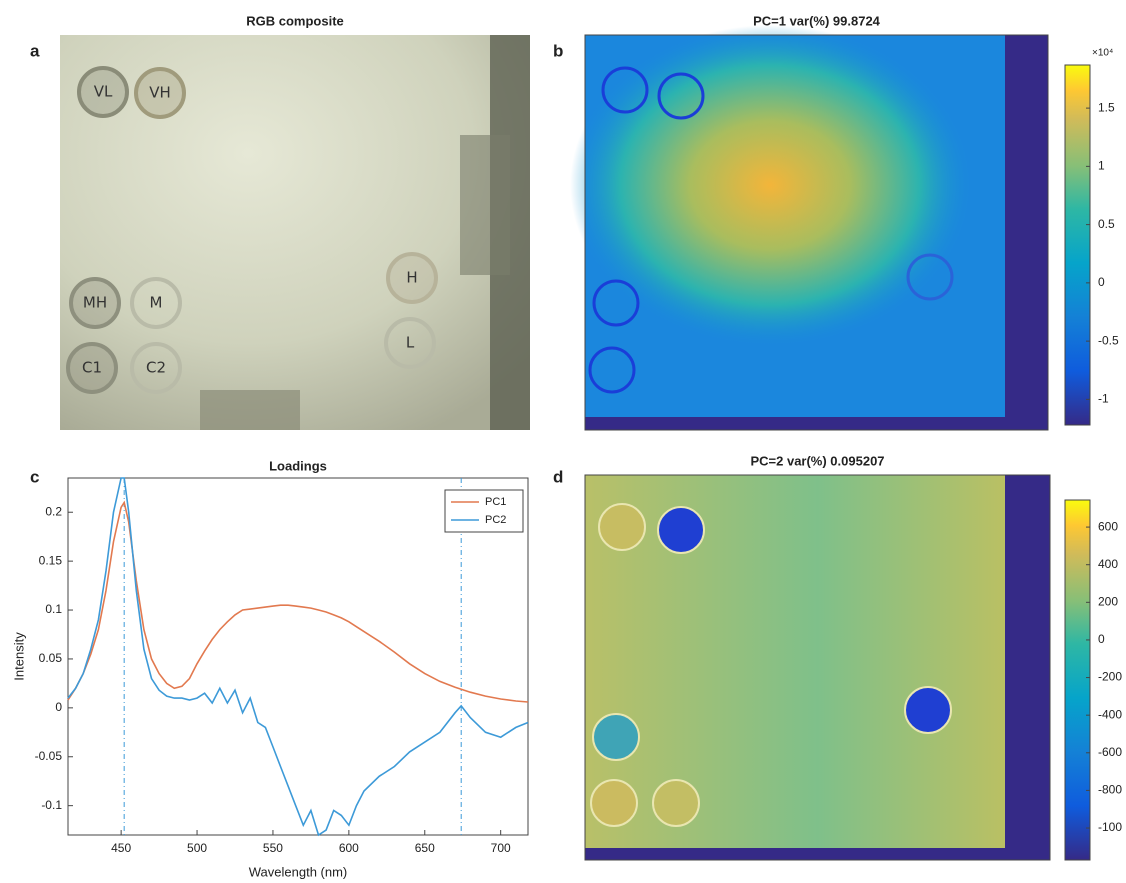 The height and width of the screenshot is (883, 1126). What do you see at coordinates (1103, 399) in the screenshot?
I see `colorbar-tick-label: -1` at bounding box center [1103, 399].